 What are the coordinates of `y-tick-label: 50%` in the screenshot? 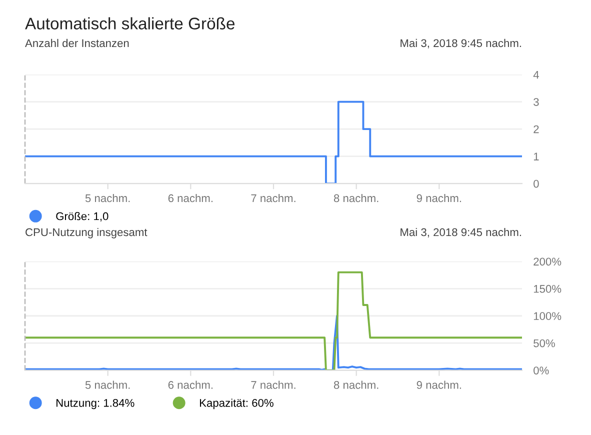 It's located at (544, 343).